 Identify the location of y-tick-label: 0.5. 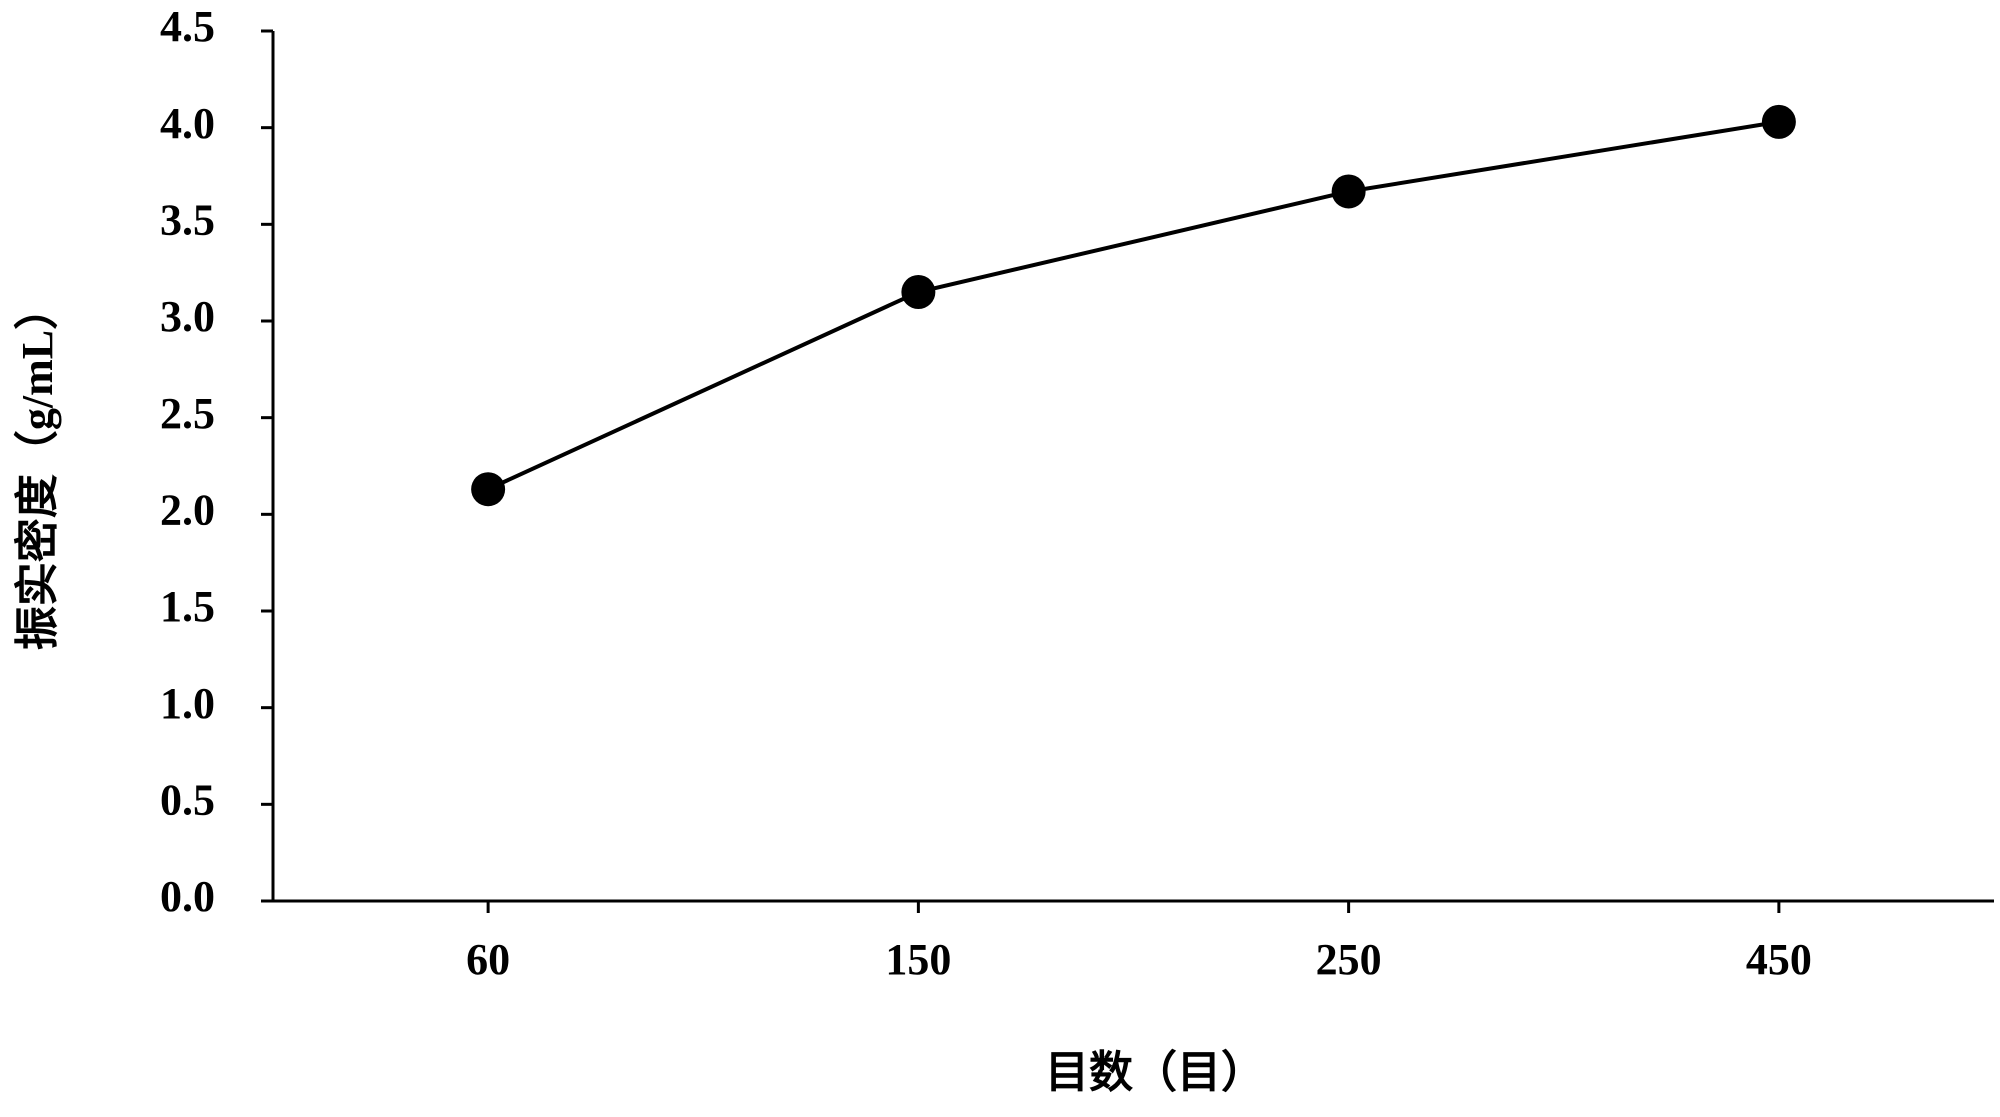
(187, 799).